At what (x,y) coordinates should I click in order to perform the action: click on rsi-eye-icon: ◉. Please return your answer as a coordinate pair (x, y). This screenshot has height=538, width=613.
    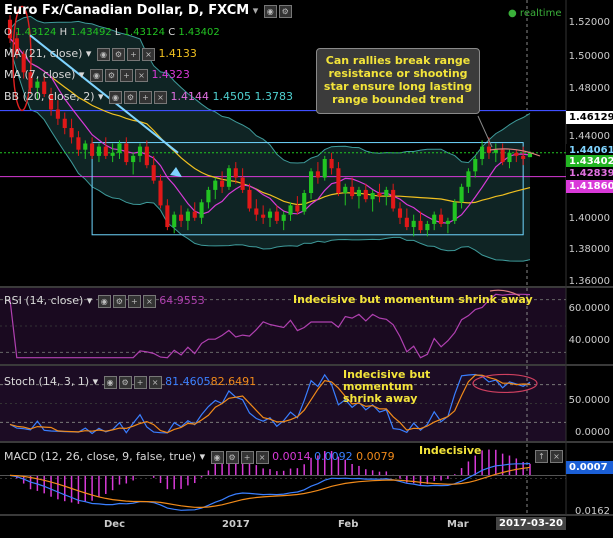
    Looking at the image, I should click on (104, 301).